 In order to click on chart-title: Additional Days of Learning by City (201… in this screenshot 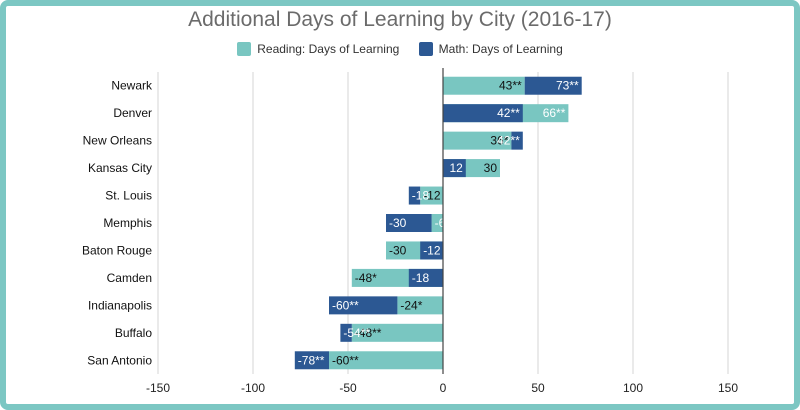, I will do `click(400, 19)`.